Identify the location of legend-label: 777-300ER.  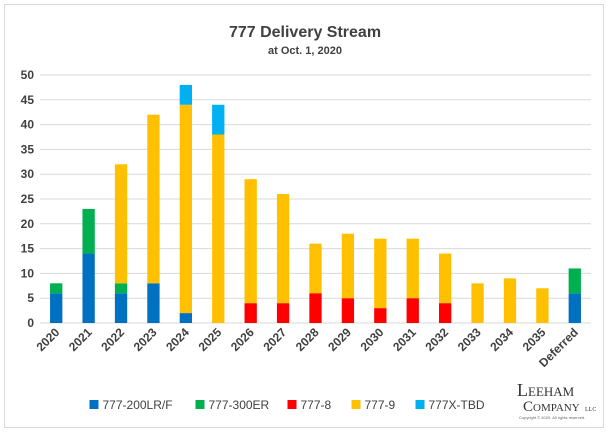
(239, 405).